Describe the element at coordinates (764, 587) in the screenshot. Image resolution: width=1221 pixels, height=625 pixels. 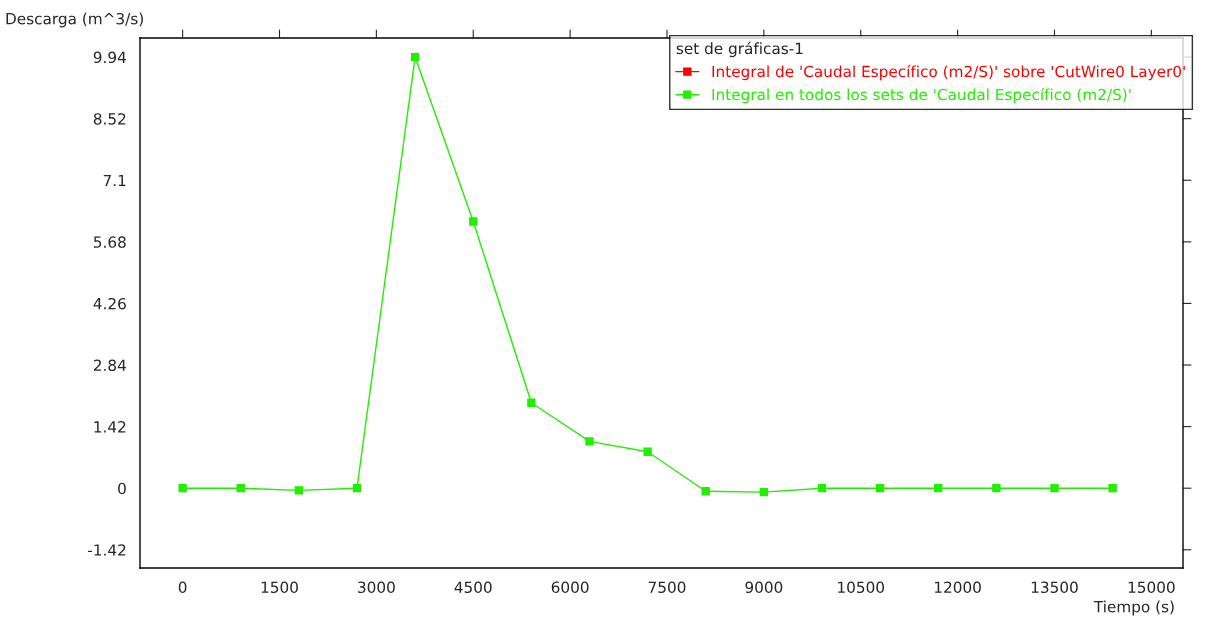
I see `x-tick-label: 9000` at that location.